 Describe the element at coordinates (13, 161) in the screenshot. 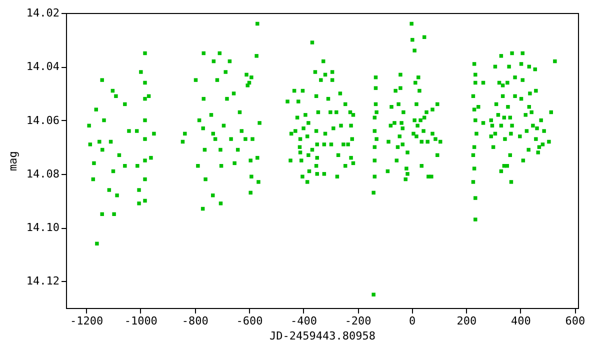

I see `y-axis-title: mag` at that location.